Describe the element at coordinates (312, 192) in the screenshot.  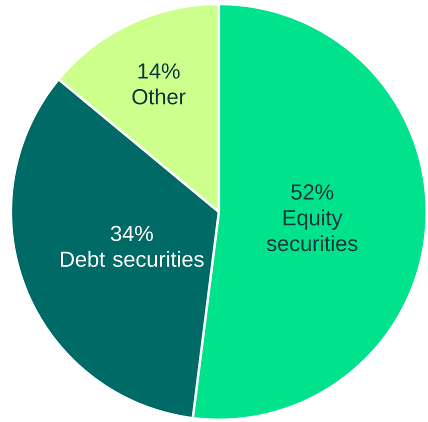
I see `data-label: 52%` at that location.